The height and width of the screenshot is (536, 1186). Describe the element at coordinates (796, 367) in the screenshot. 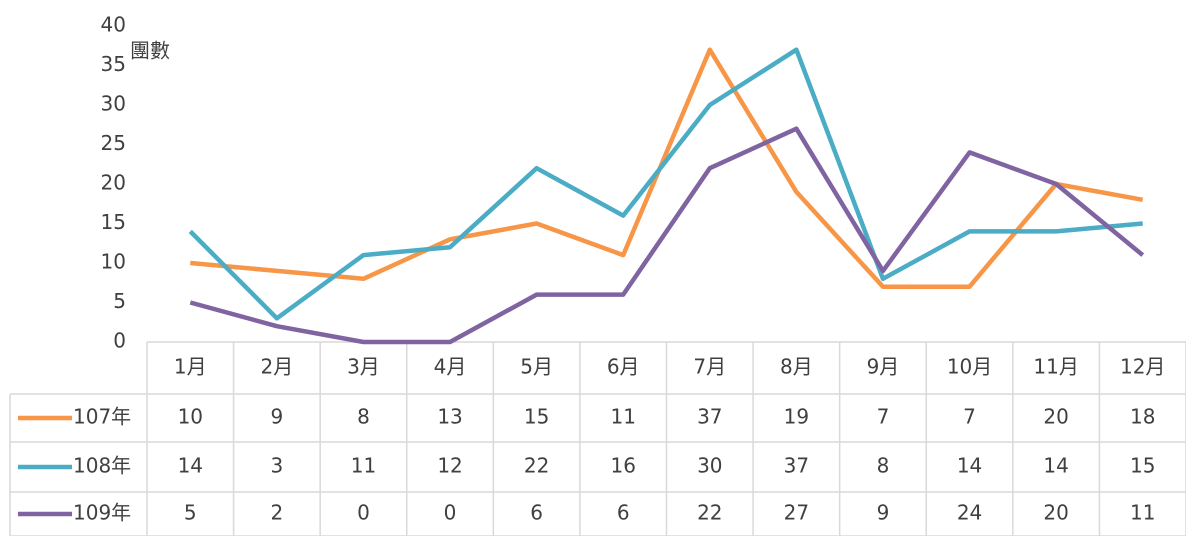

I see `x-tick-label: 8月` at that location.